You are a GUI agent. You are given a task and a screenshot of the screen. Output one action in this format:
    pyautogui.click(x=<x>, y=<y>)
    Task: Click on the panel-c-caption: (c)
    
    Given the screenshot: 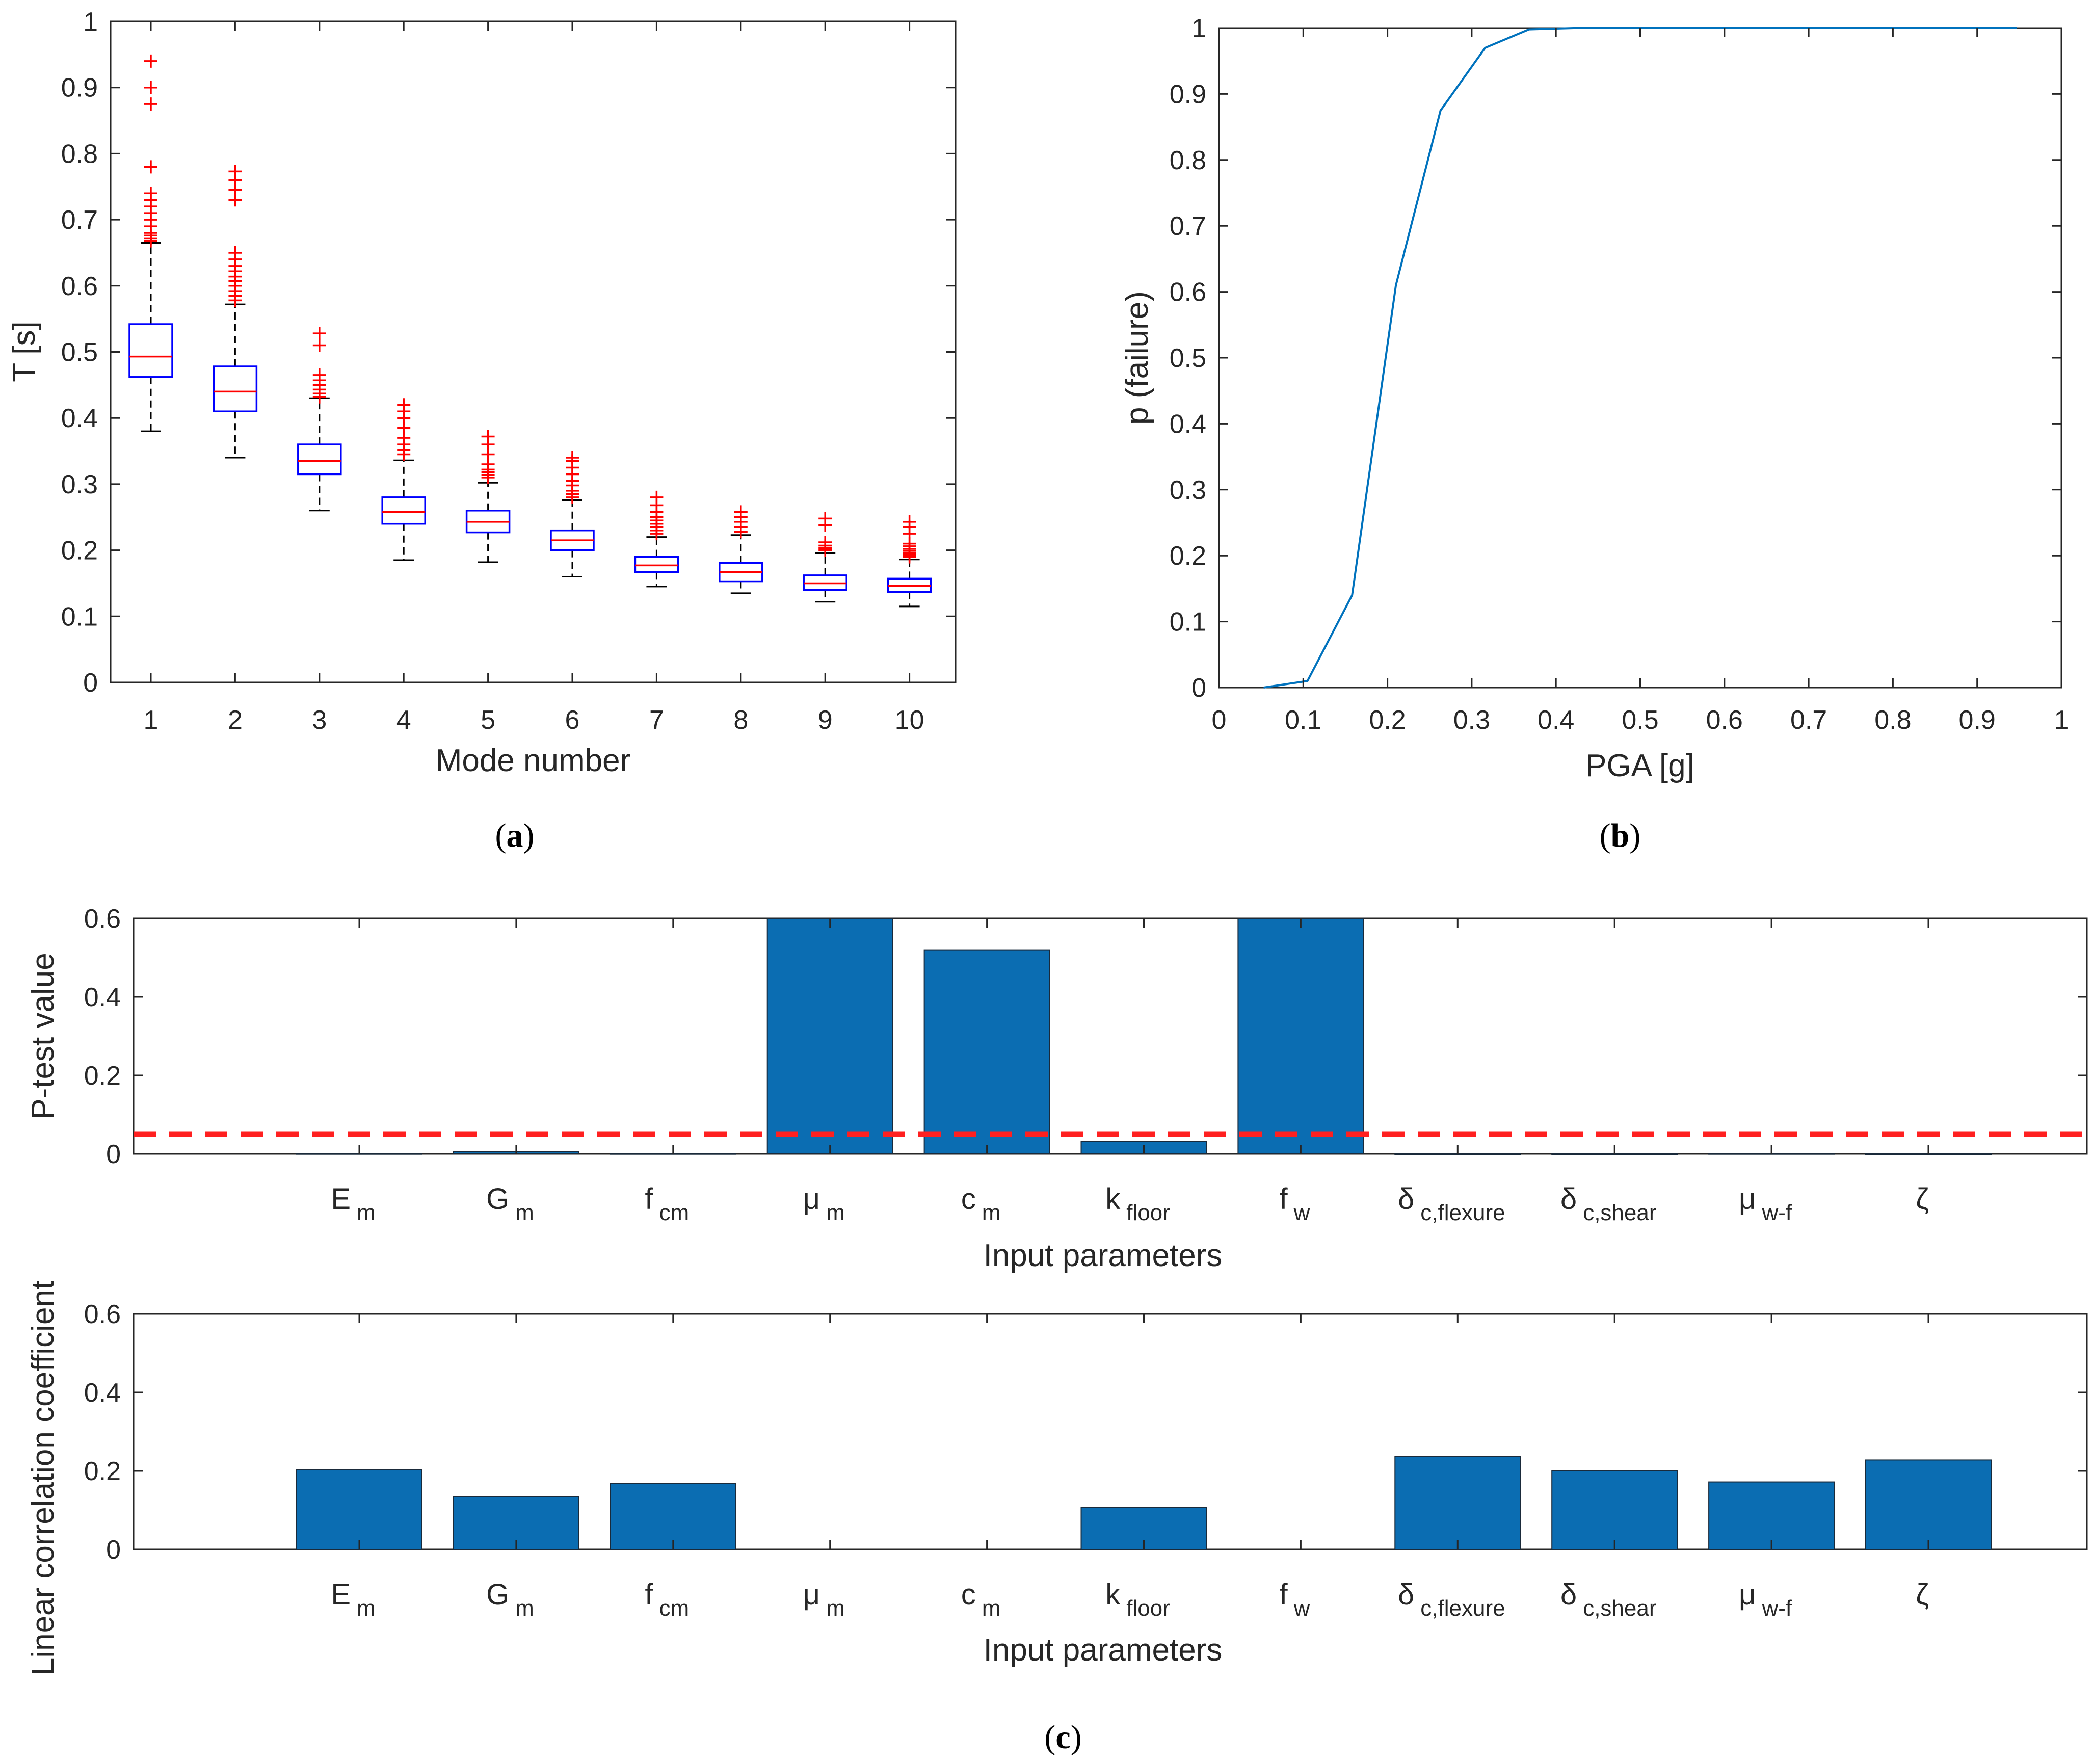 What is the action you would take?
    pyautogui.click(x=1062, y=1737)
    